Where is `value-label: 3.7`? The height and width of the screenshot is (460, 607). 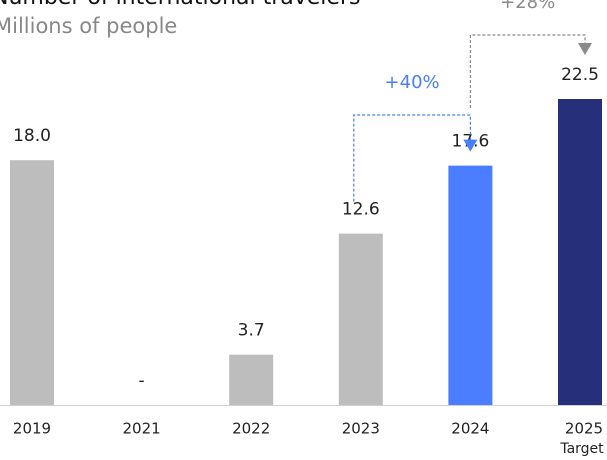
value-label: 3.7 is located at coordinates (251, 331).